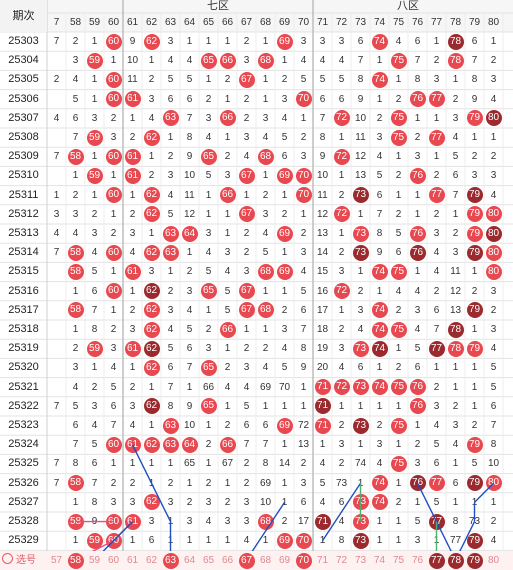  Describe the element at coordinates (189, 560) in the screenshot. I see `footer-number: 64` at that location.